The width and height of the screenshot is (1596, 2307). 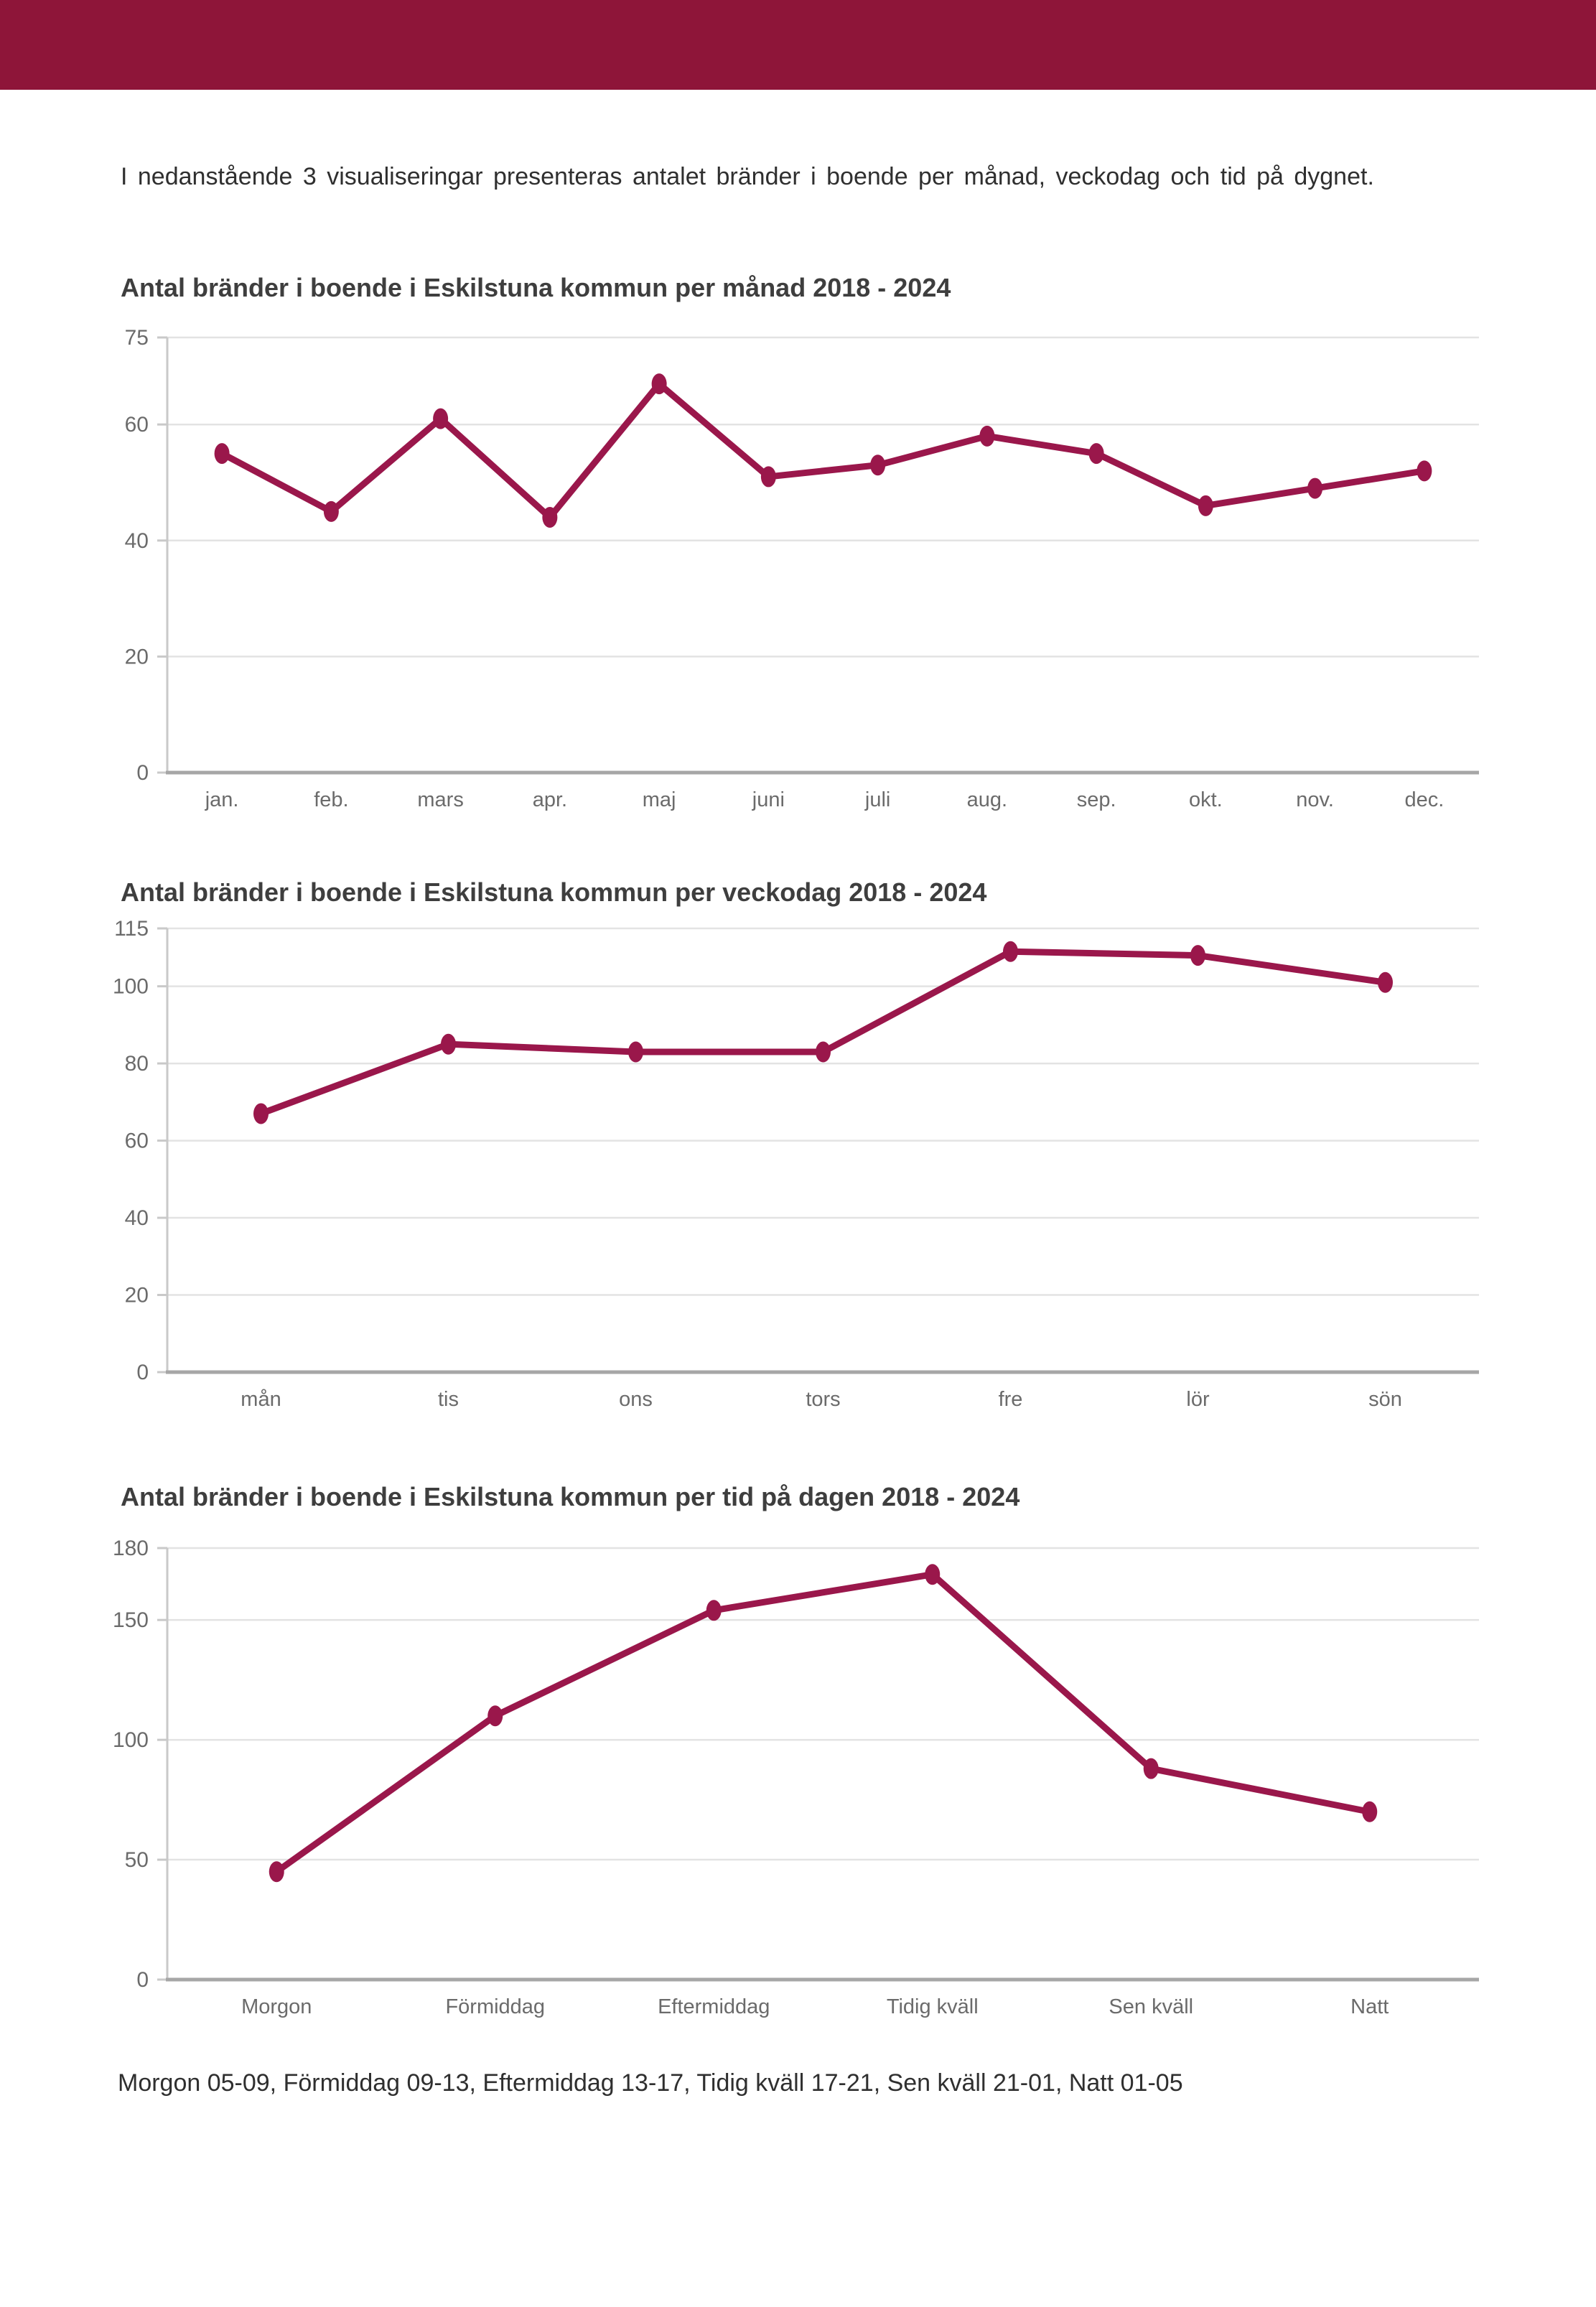 I want to click on svg-text: mars, so click(x=440, y=799).